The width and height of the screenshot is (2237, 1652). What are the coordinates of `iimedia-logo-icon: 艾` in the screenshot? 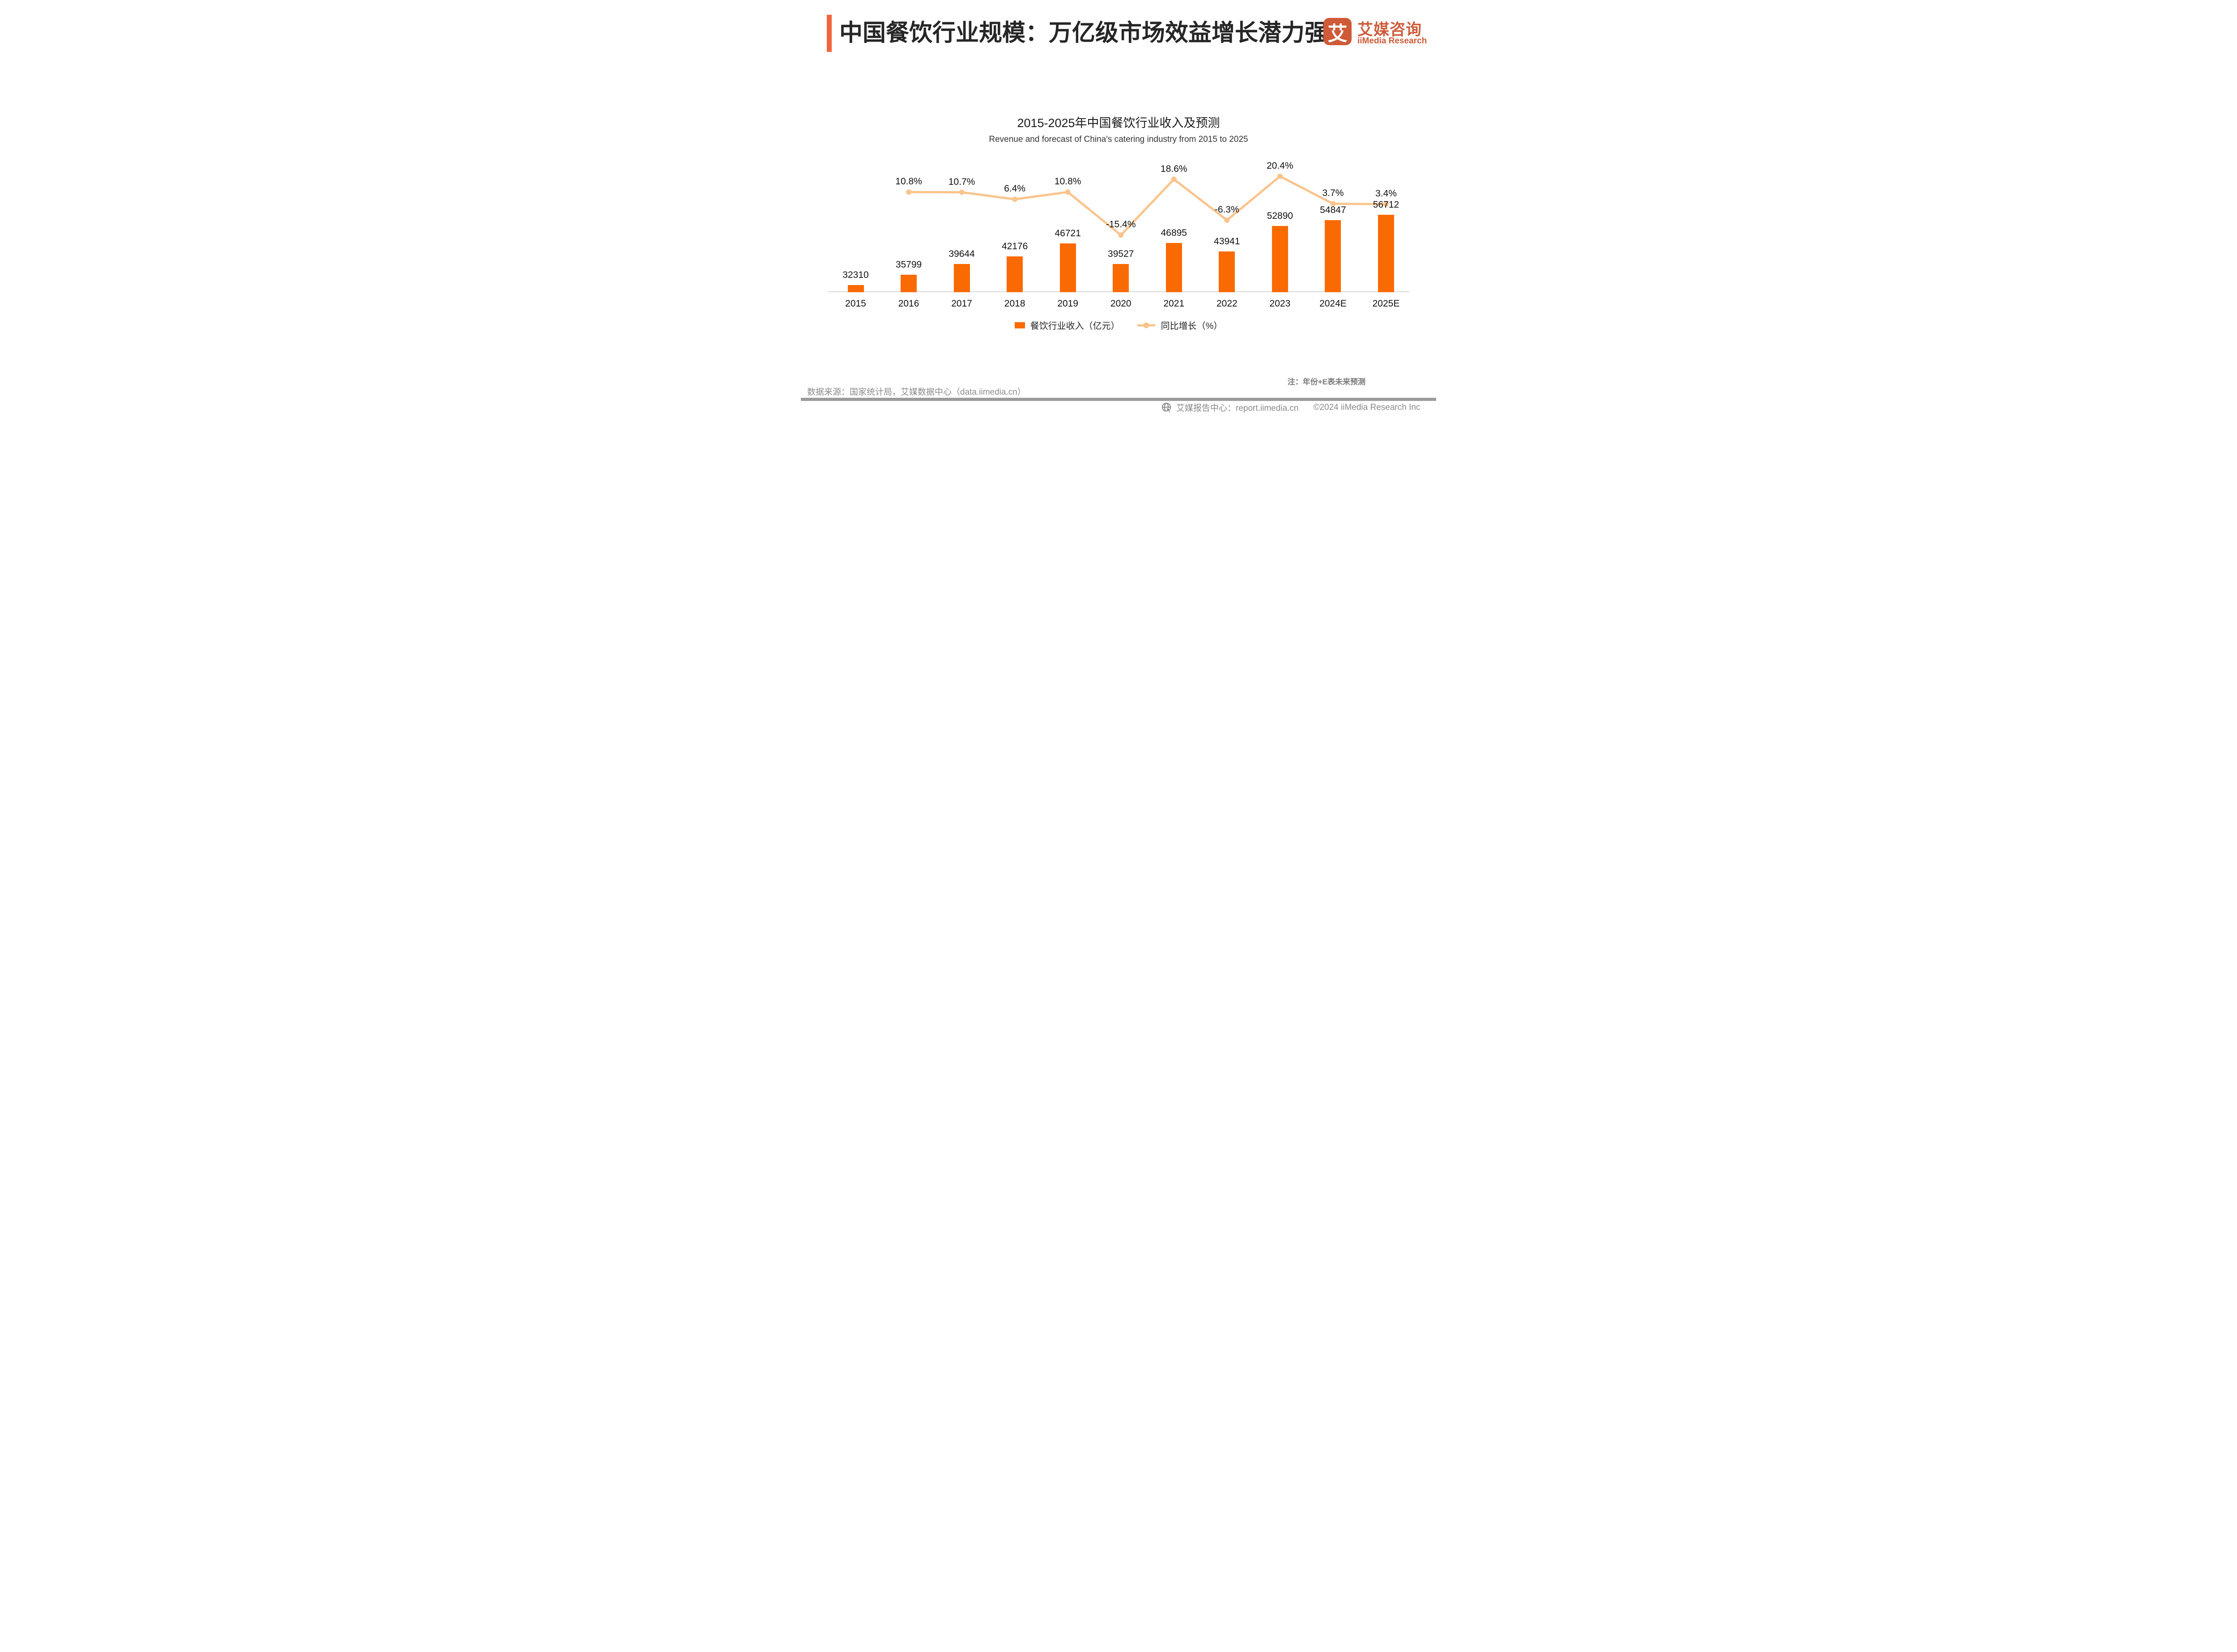 It's located at (1337, 31).